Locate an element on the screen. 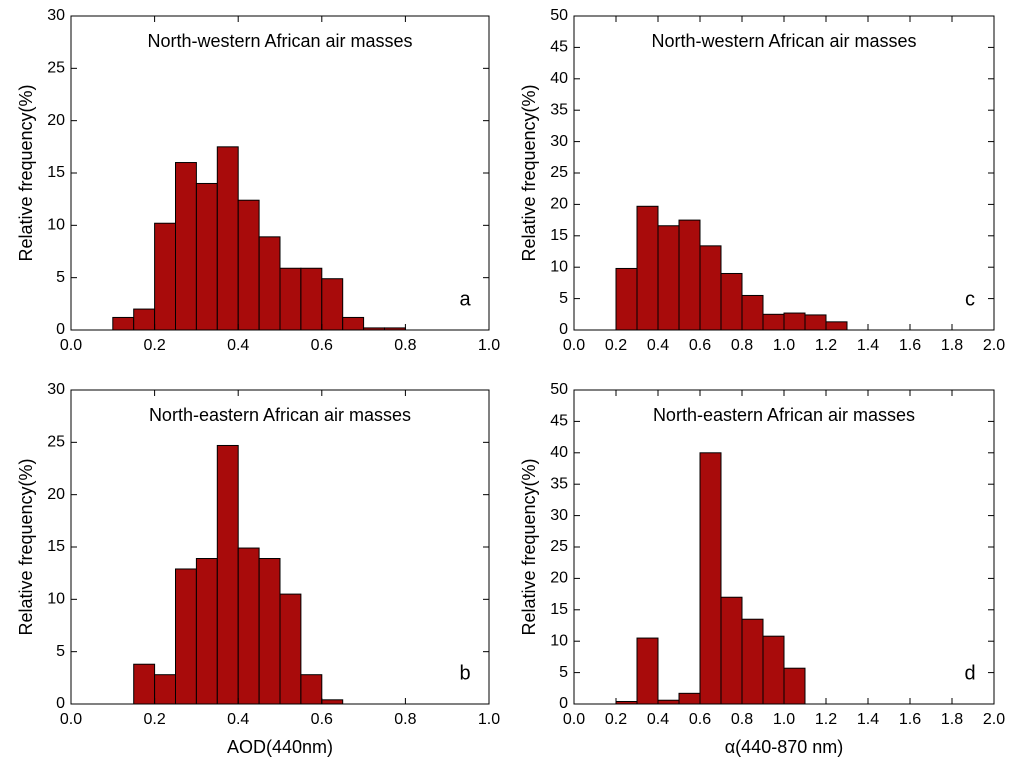  panel-label: a is located at coordinates (465, 299).